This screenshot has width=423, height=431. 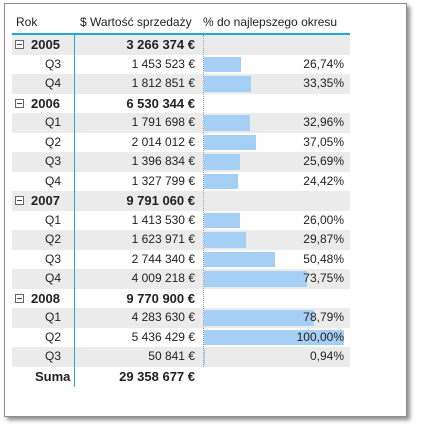 I want to click on quarter-row: Q1 1 413 530 € 26,00%, so click(x=181, y=221).